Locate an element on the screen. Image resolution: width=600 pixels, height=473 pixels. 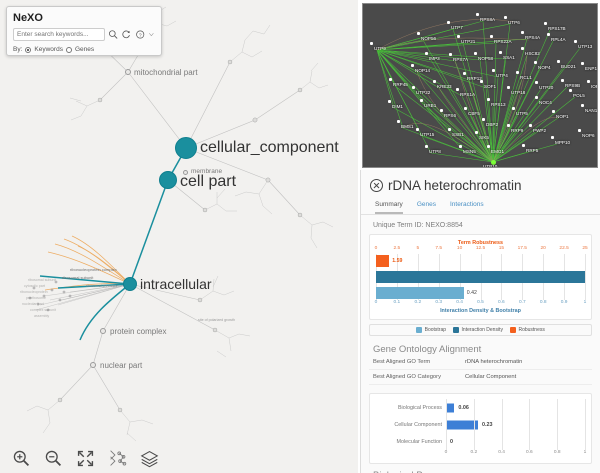
tab-interactions: Interactions is located at coordinates (466, 204).